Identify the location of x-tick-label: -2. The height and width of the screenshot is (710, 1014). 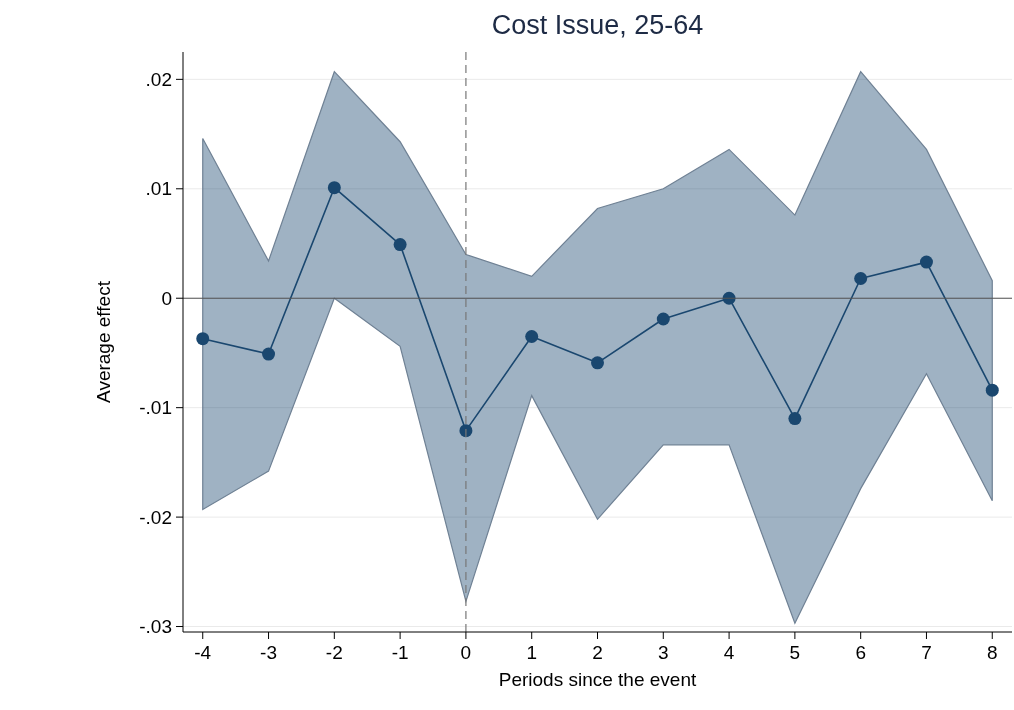
(334, 652).